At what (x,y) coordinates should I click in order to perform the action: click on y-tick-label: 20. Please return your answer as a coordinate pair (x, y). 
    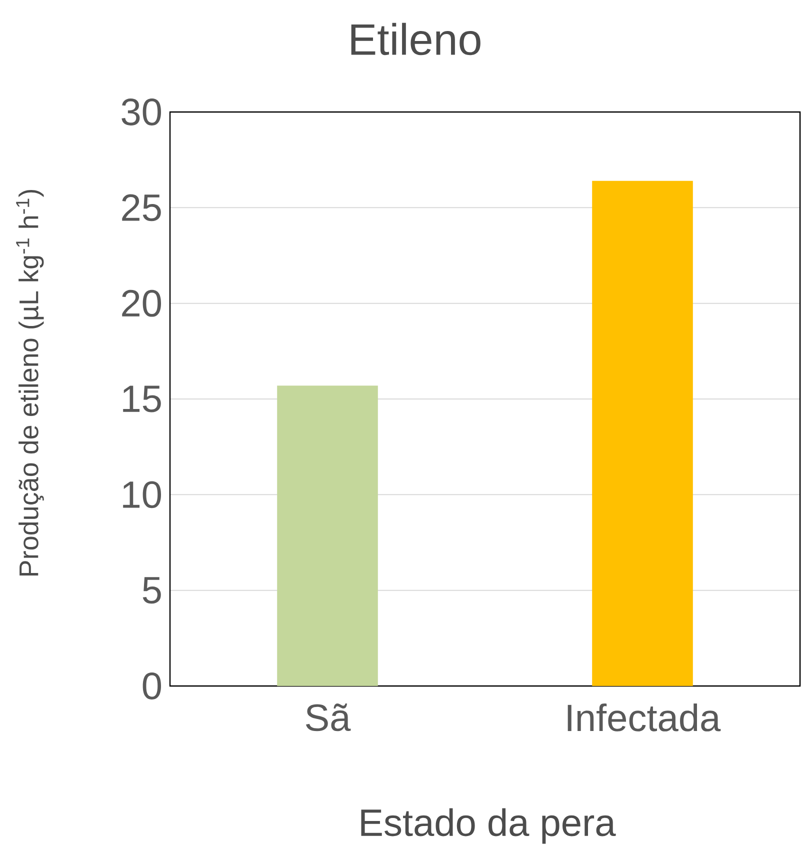
    Looking at the image, I should click on (141, 303).